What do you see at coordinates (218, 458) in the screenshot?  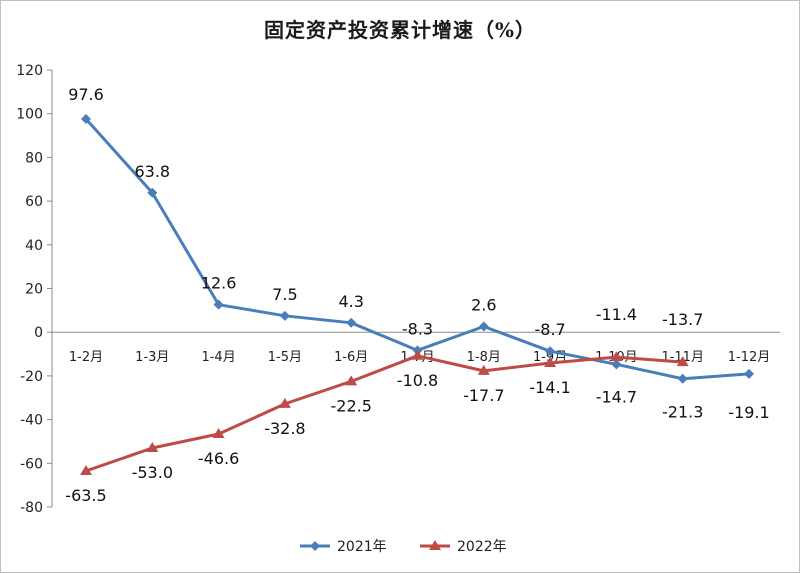 I see `data-label-2022: -46.6` at bounding box center [218, 458].